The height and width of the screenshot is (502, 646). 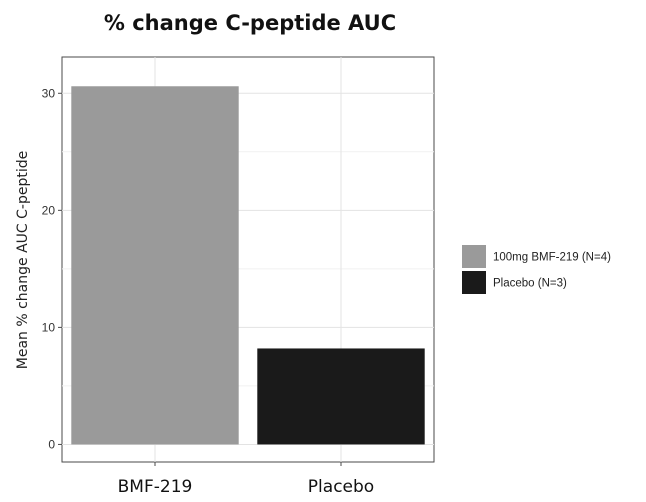 I want to click on bar-placebo, so click(x=341, y=396).